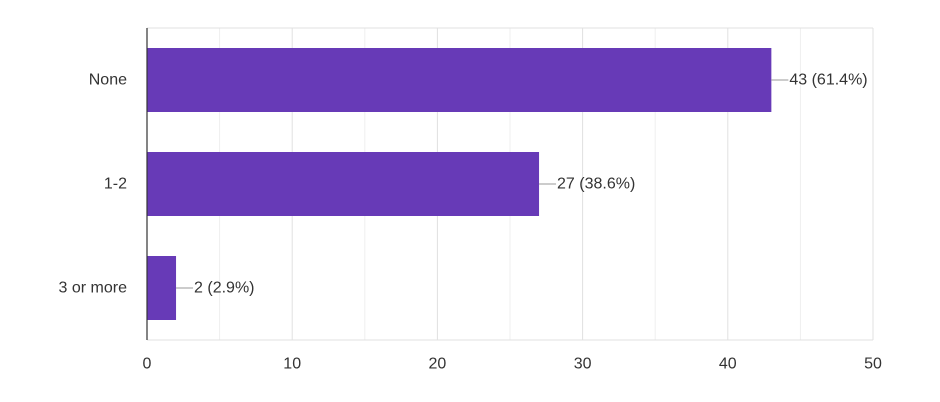  I want to click on category-label: 1-2, so click(115, 184).